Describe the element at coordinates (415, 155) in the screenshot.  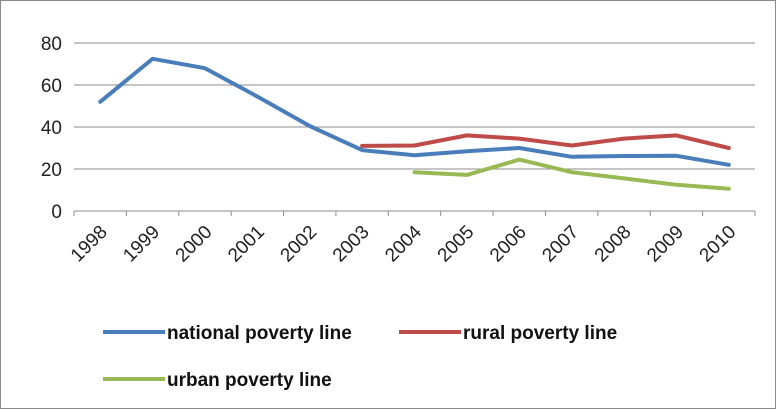
I see `data-point-national-poverty-line-2004` at that location.